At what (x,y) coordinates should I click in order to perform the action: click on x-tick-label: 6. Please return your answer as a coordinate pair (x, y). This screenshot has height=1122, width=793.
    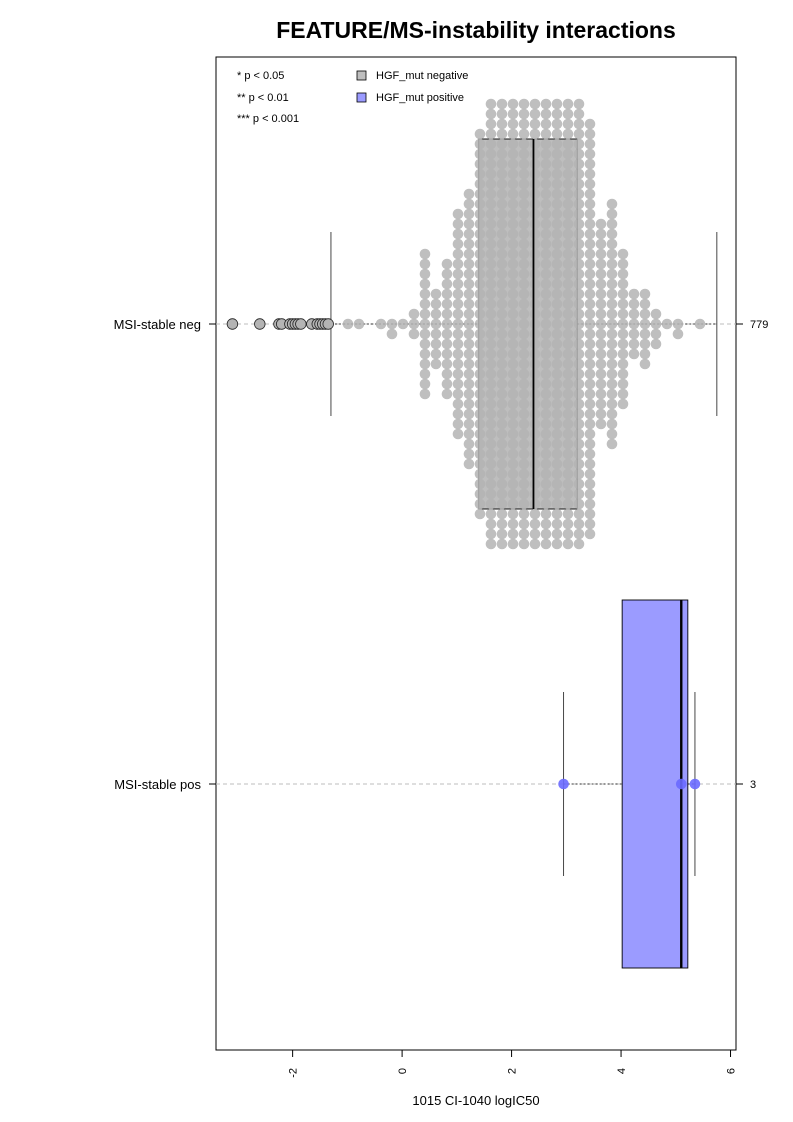
    Looking at the image, I should click on (732, 1071).